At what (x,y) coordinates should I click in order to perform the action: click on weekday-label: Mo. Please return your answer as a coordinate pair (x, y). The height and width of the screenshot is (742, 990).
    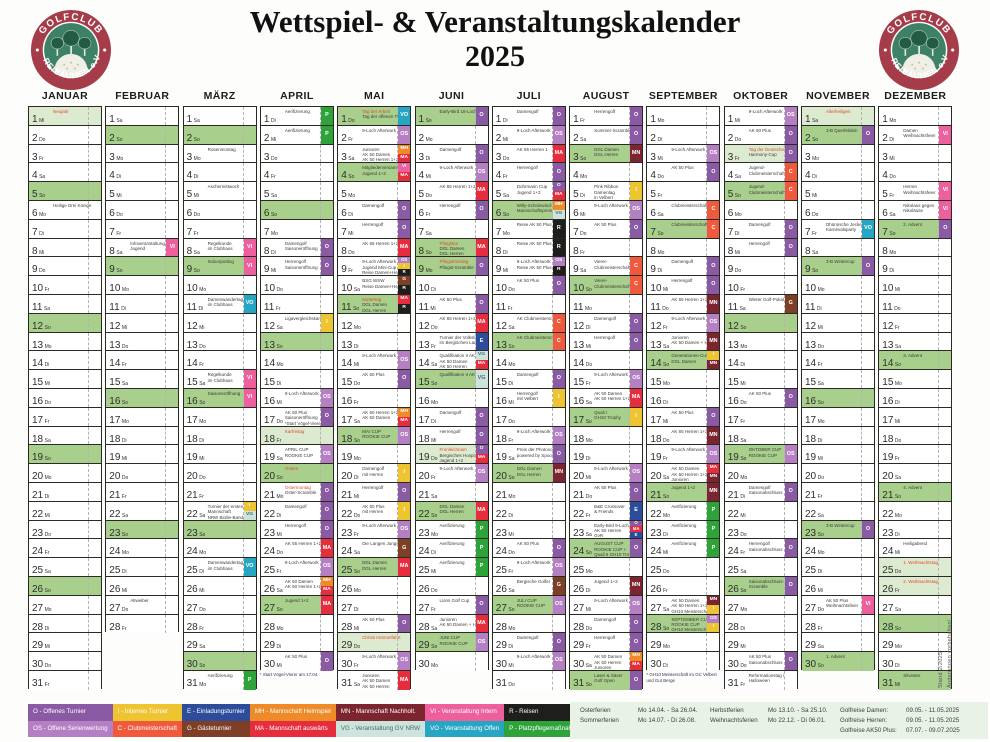
    Looking at the image, I should click on (280, 496).